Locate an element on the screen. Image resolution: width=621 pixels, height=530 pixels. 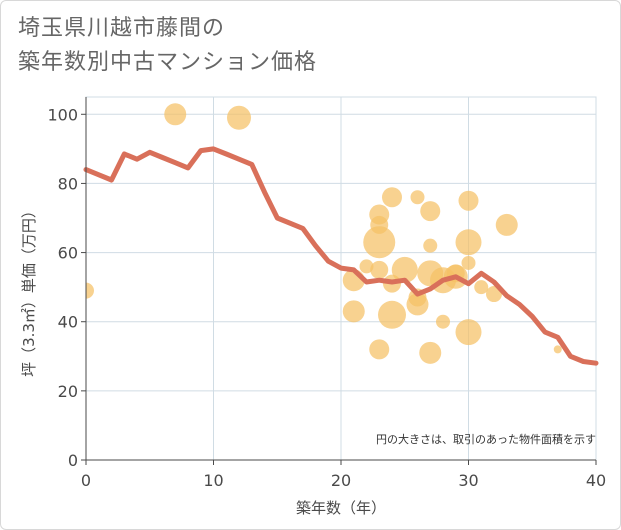
y-tick-label: 20 is located at coordinates (68, 391).